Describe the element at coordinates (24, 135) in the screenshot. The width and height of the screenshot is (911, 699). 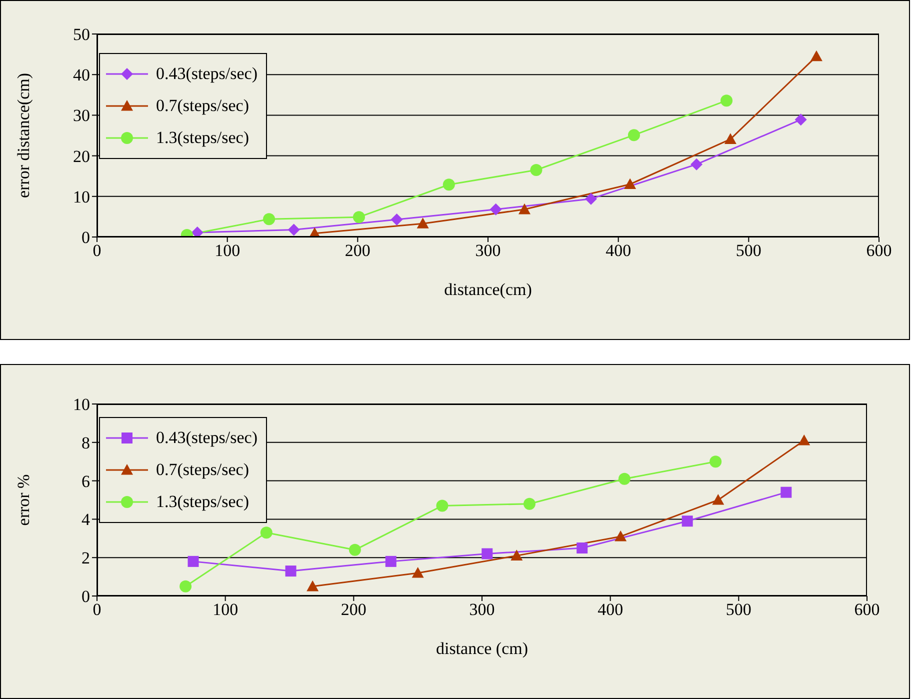
I see `y-axis-title: error distance(cm)` at that location.